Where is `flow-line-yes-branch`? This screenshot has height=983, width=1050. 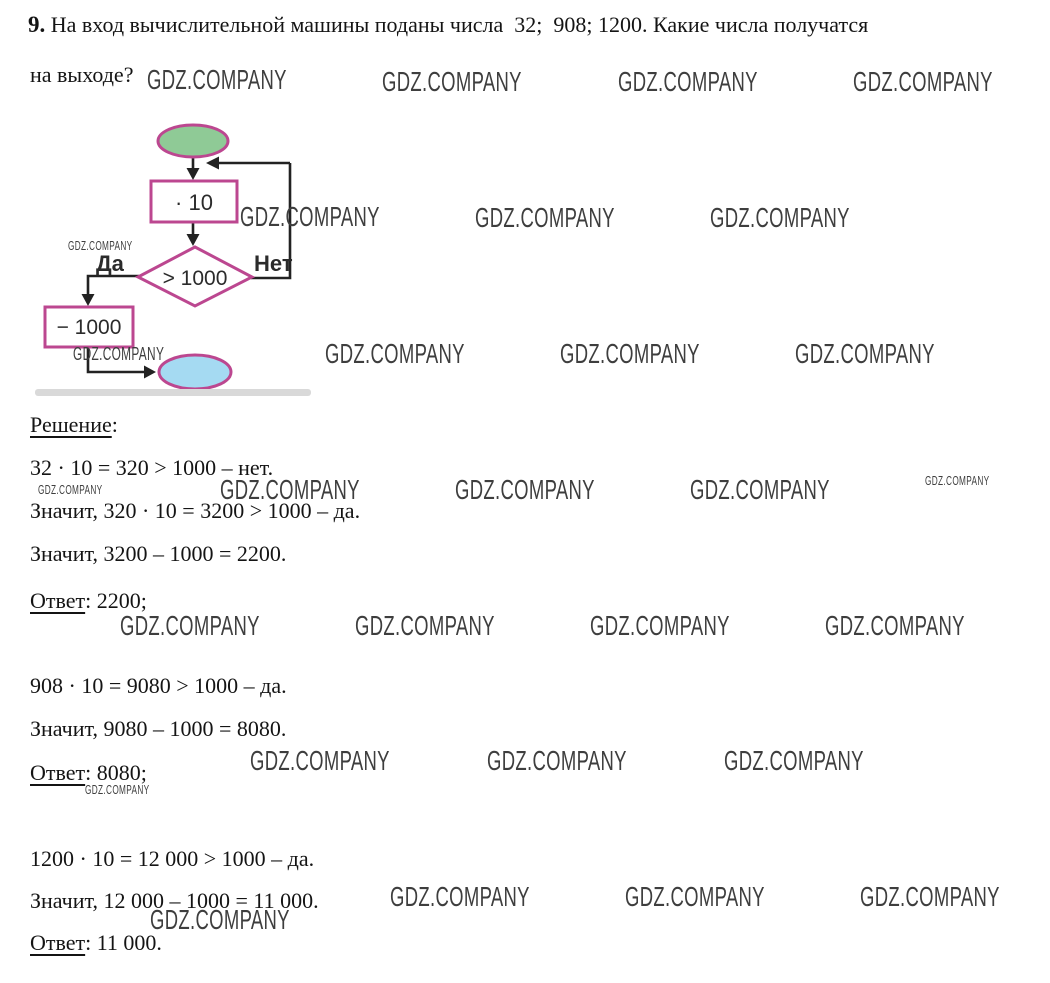
flow-line-yes-branch is located at coordinates (112, 285).